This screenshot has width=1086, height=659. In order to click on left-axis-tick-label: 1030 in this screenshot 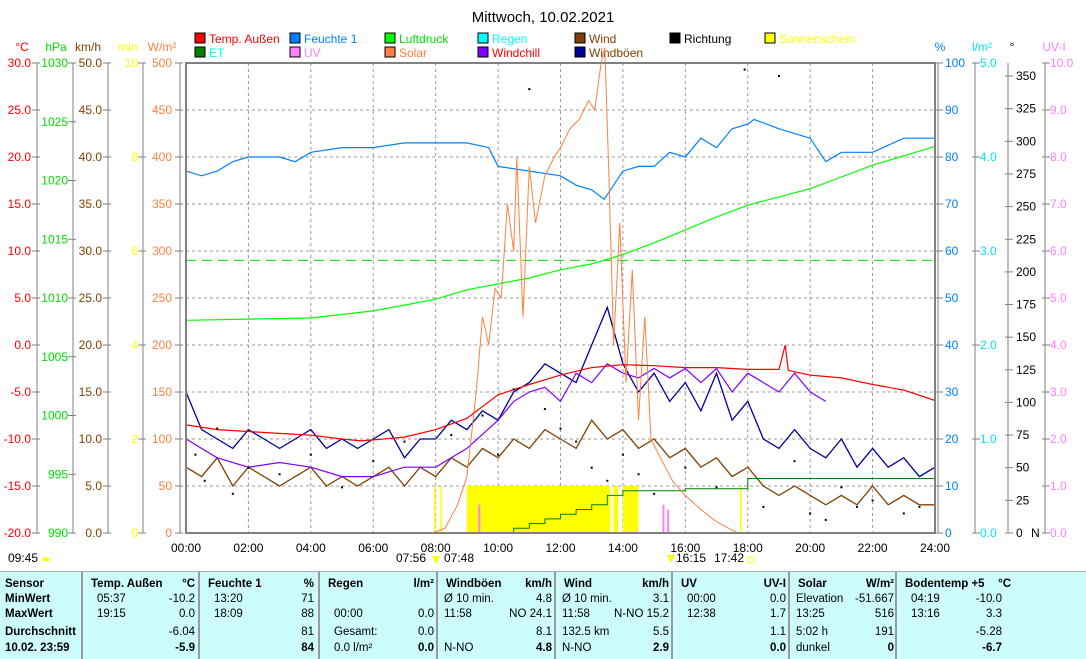, I will do `click(54, 63)`.